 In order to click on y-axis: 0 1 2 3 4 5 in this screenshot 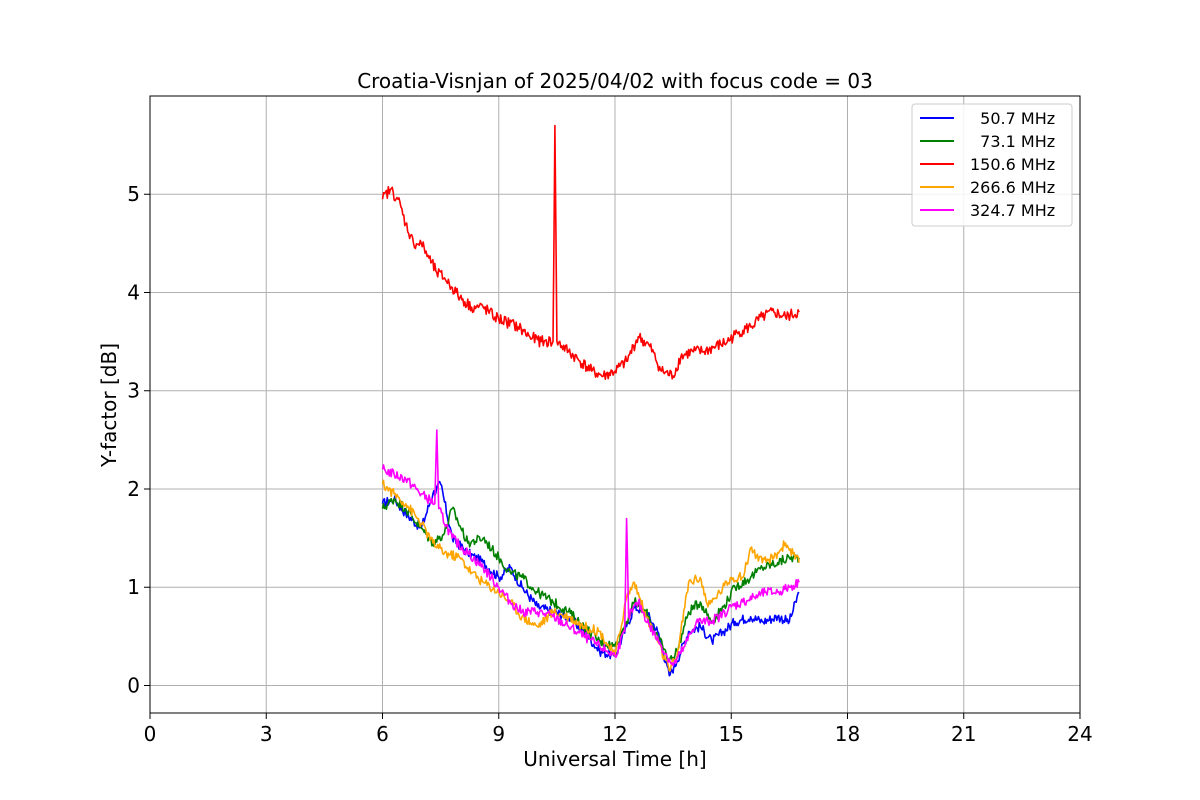, I will do `click(138, 439)`.